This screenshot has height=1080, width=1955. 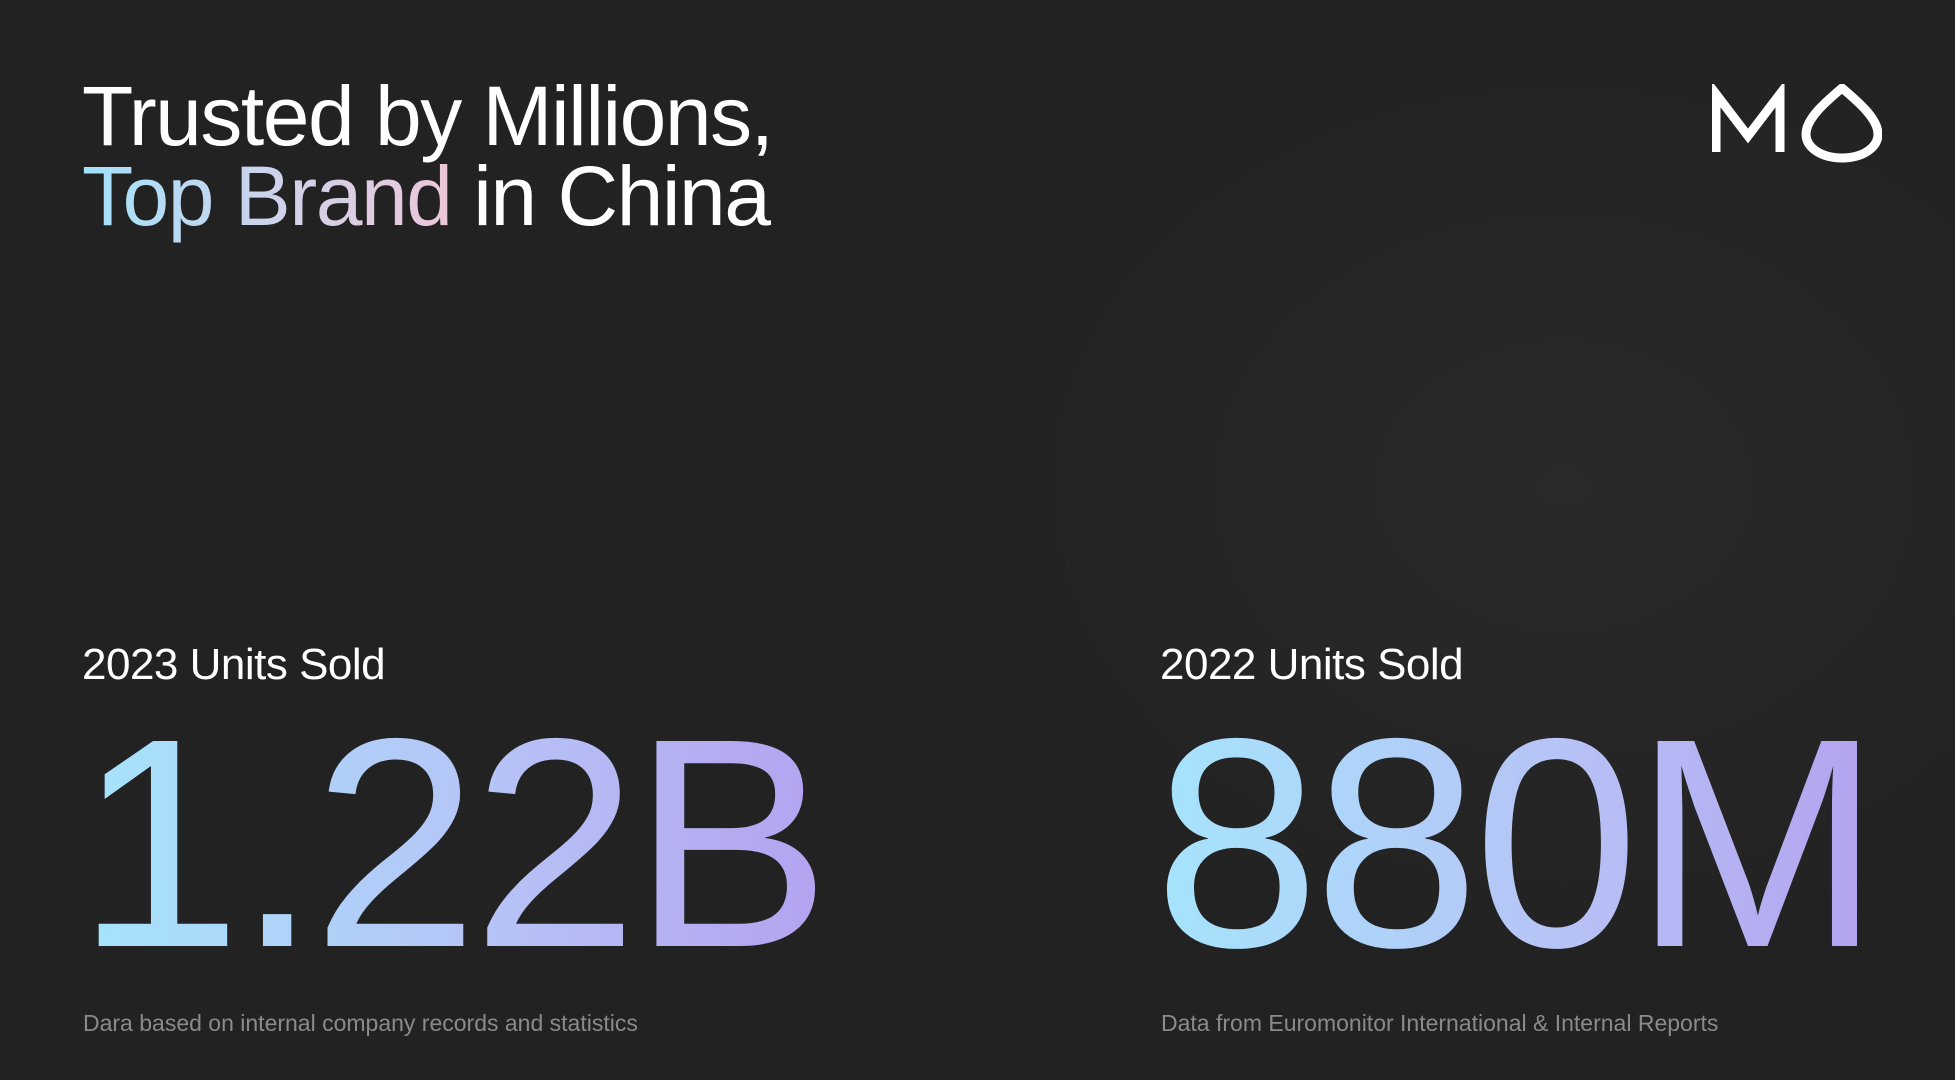 I want to click on headline: Trusted by Millions, Top Brand in China, so click(x=428, y=153).